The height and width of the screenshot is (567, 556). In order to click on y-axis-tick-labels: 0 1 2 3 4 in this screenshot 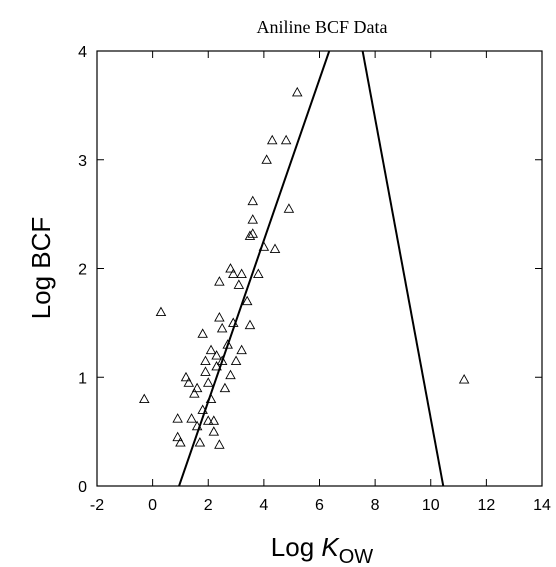, I will do `click(82, 270)`.